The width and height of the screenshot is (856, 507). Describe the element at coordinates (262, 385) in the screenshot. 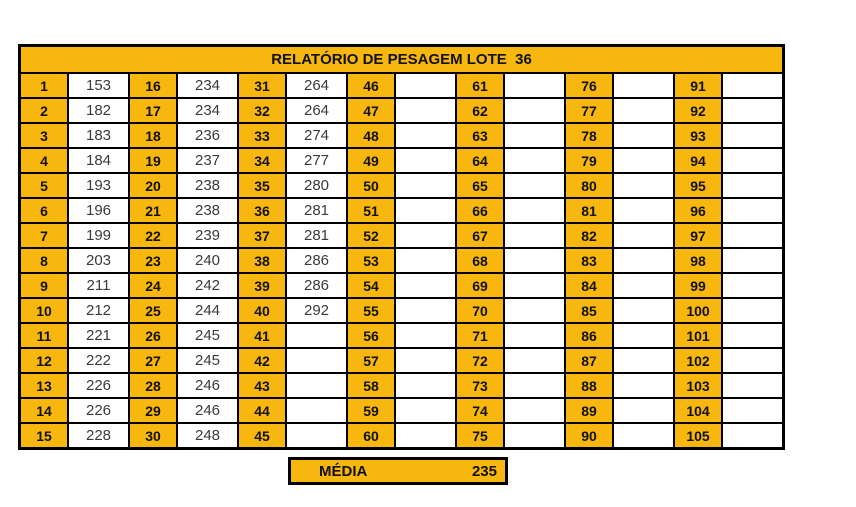

I see `lot-number-cell: 43` at that location.